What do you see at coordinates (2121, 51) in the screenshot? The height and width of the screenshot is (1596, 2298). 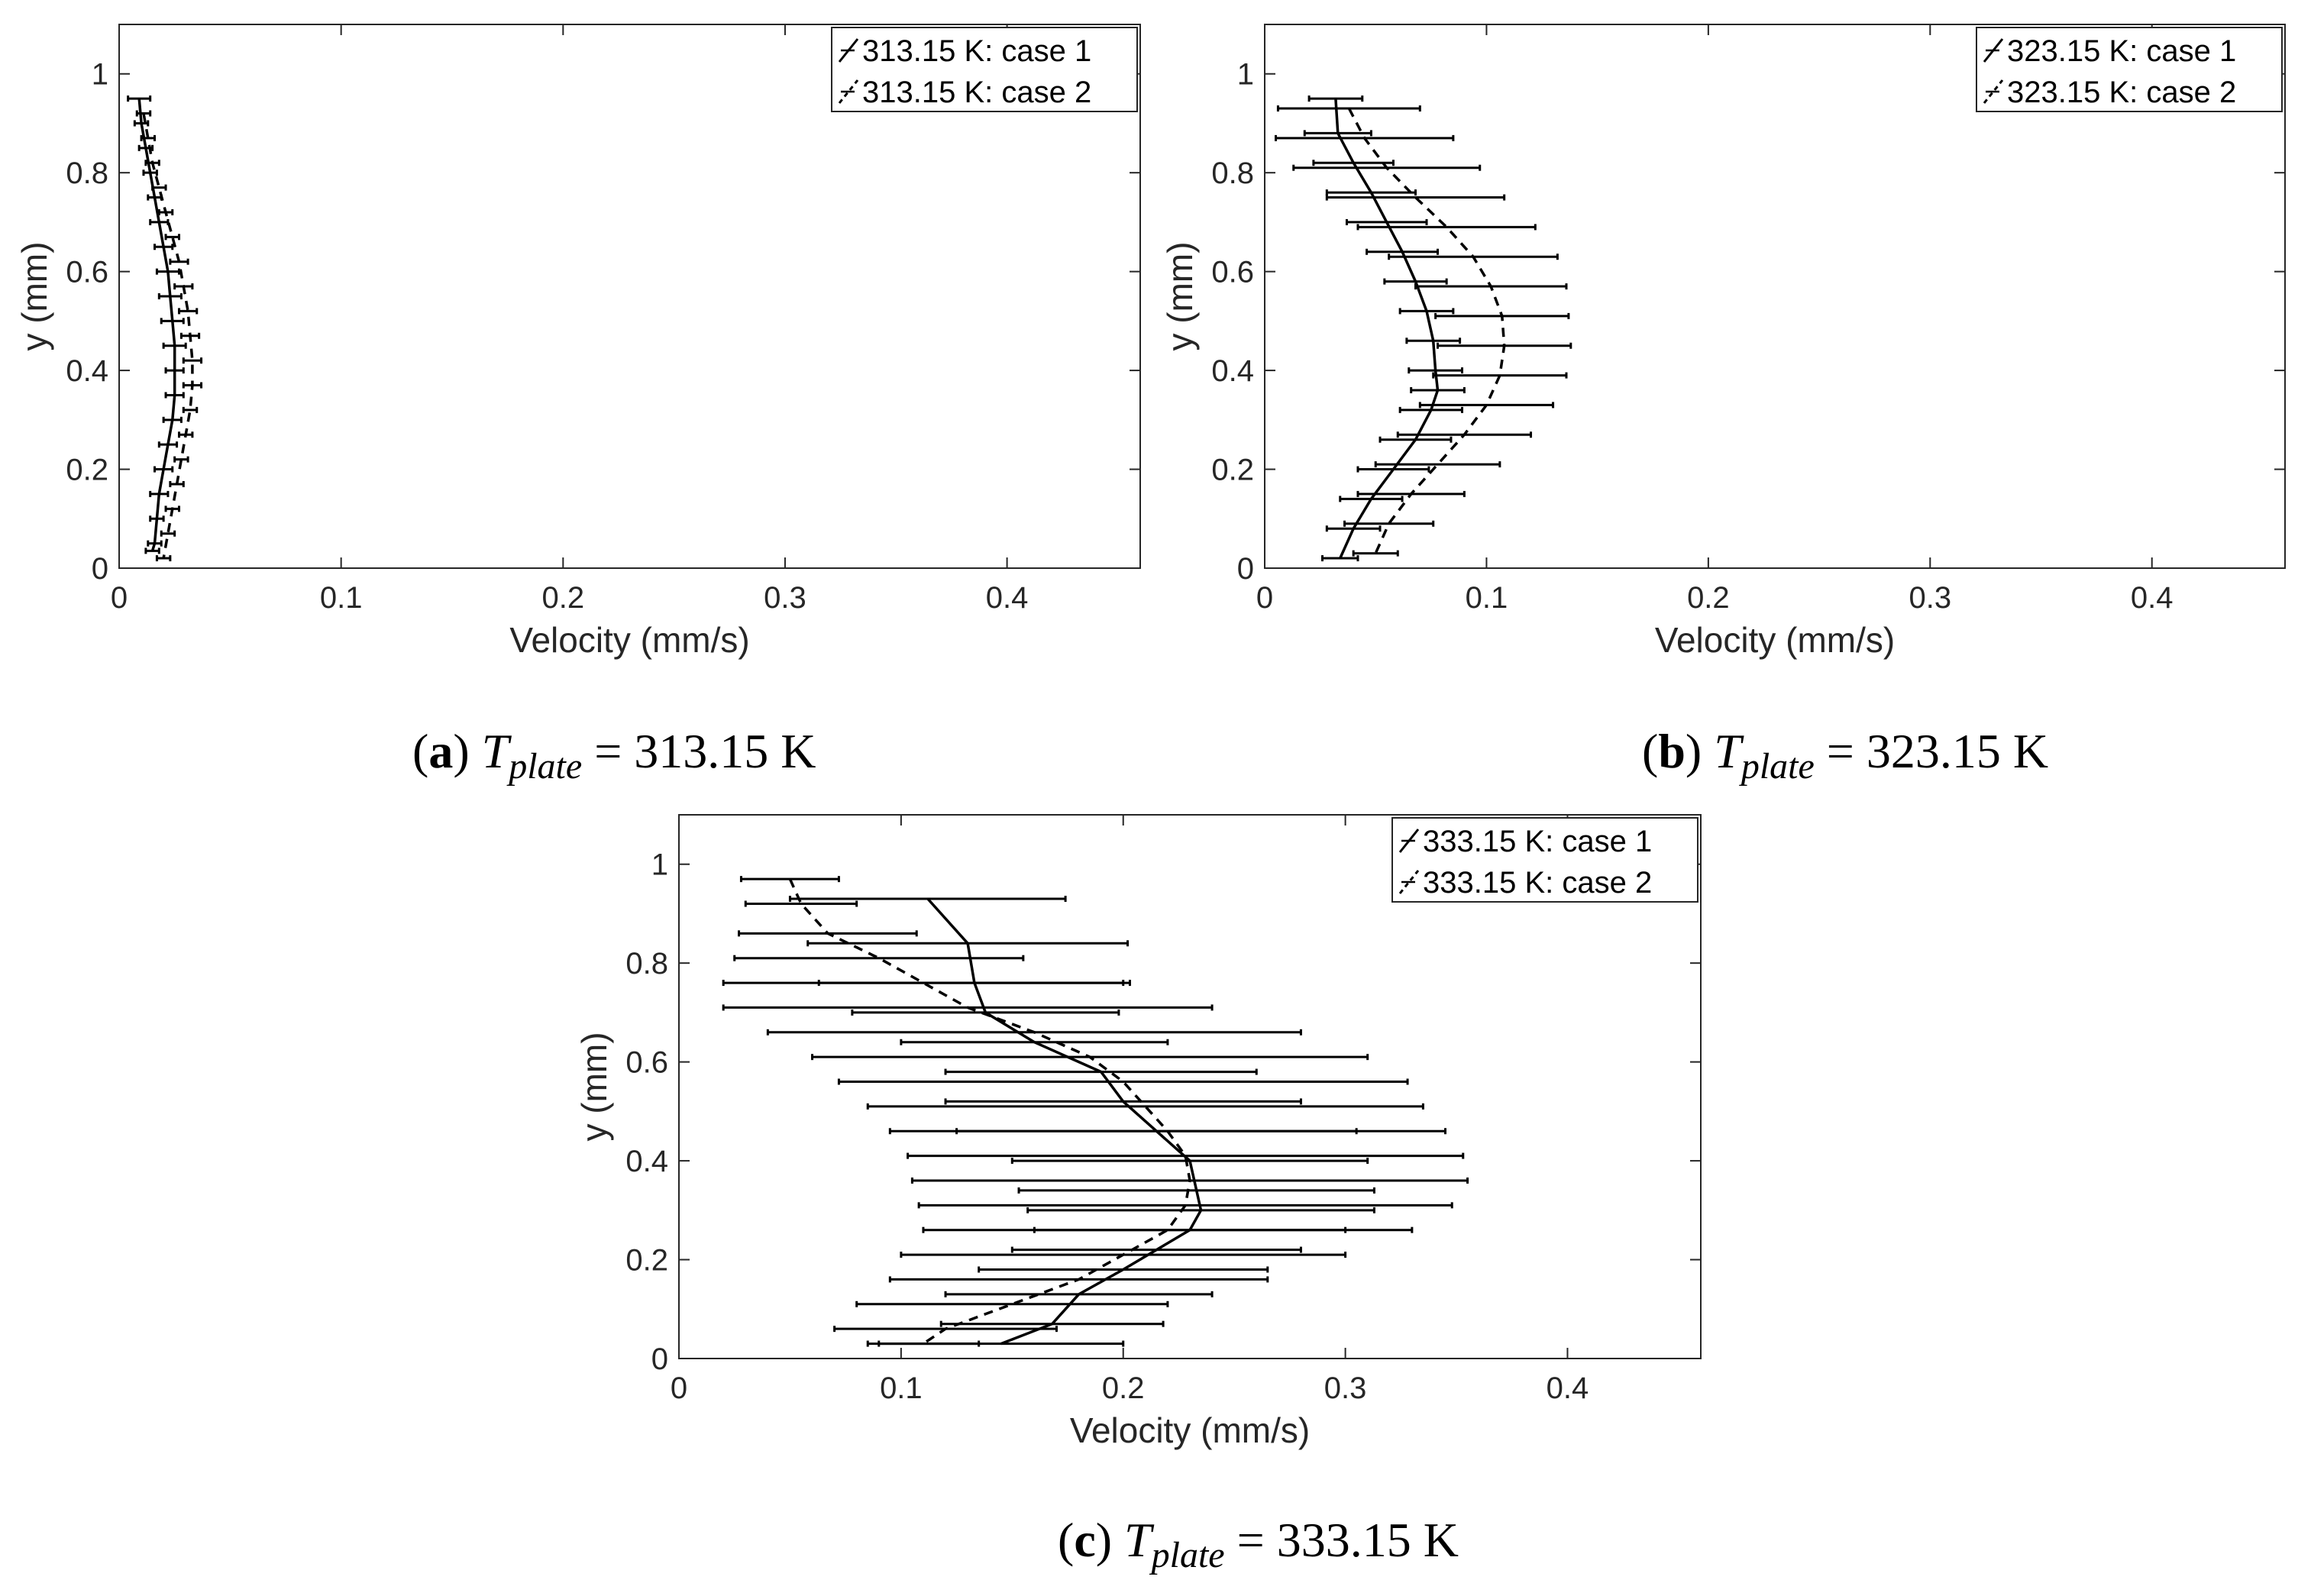 I see `legend-entry: 323.15 K: case 1` at bounding box center [2121, 51].